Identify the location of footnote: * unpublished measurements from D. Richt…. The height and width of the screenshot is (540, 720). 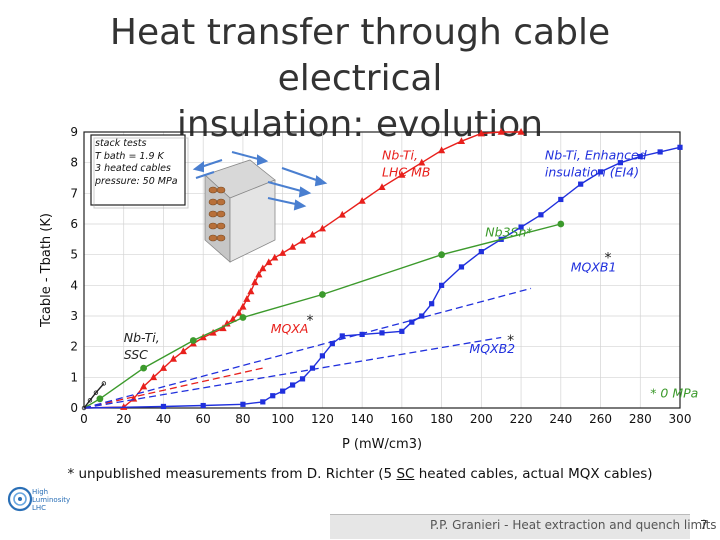
(360, 474).